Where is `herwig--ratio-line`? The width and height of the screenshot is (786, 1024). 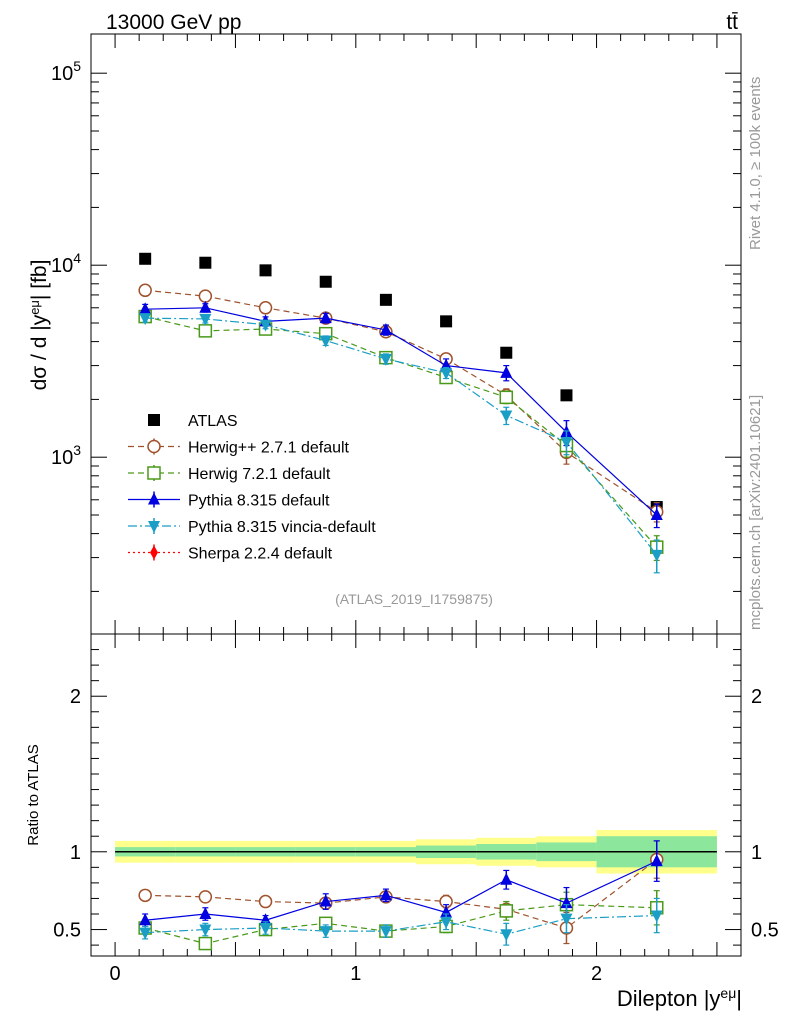 herwig--ratio-line is located at coordinates (401, 894).